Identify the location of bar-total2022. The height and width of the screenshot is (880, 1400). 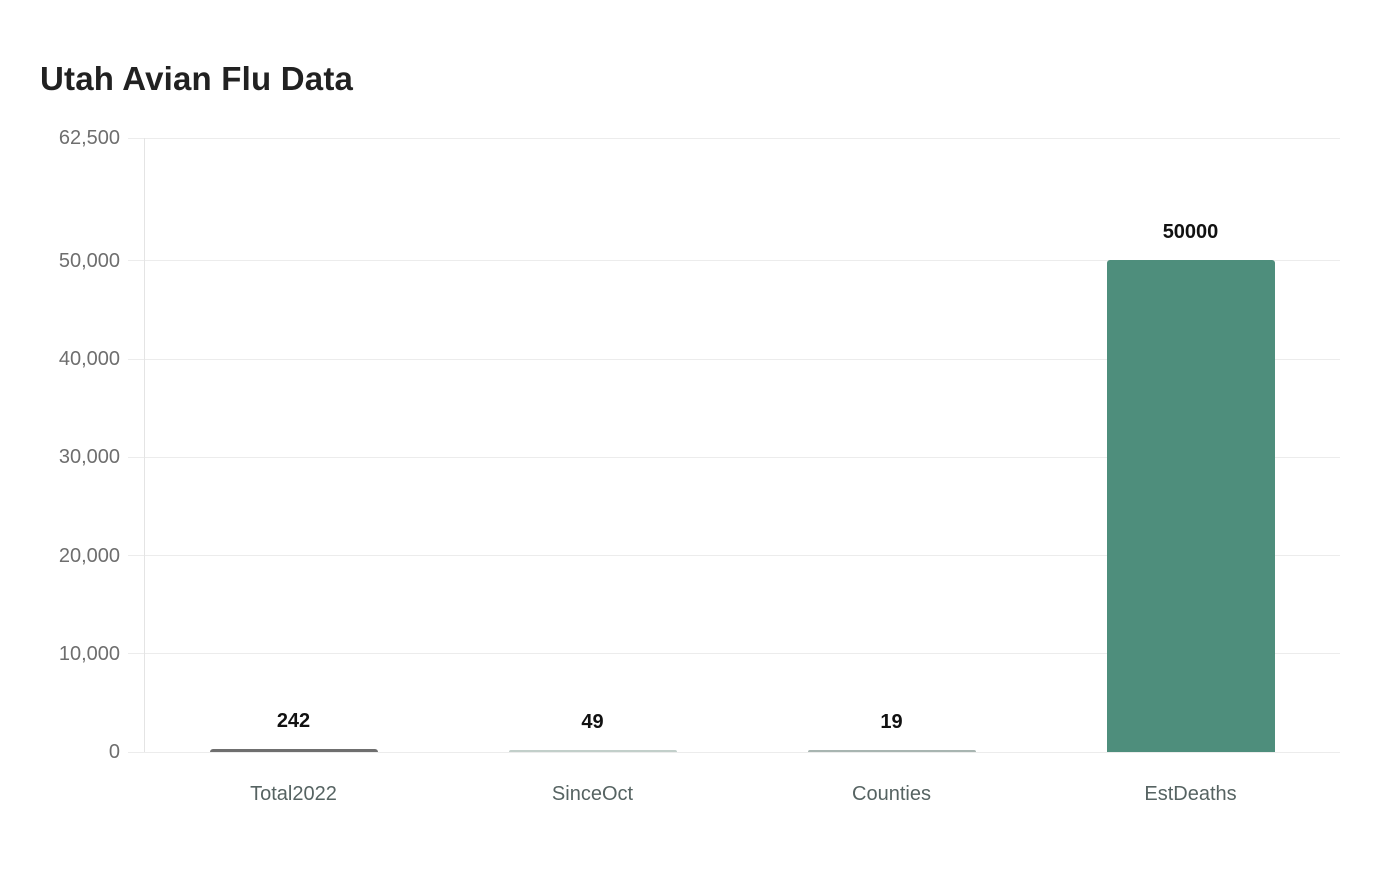
(293, 750).